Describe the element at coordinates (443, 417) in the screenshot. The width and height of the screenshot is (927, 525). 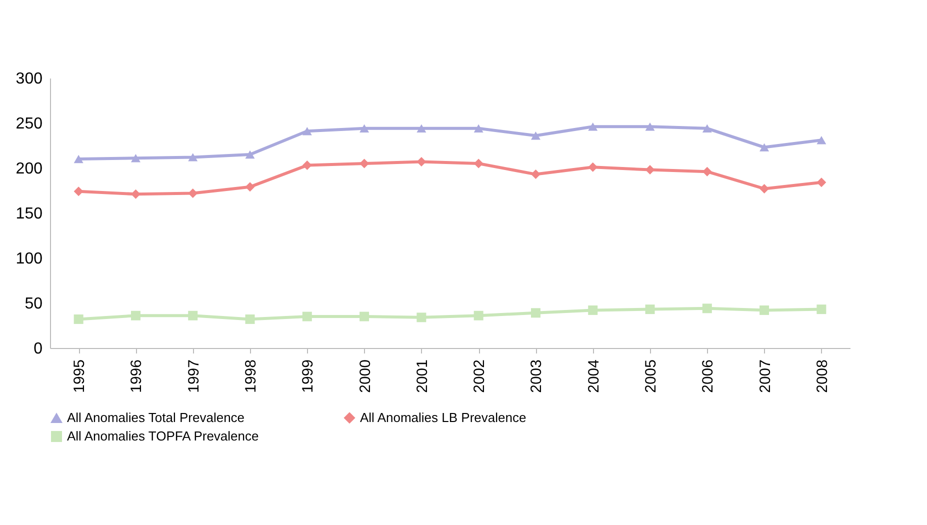
I see `legend-label: All Anomalies LB Prevalence` at that location.